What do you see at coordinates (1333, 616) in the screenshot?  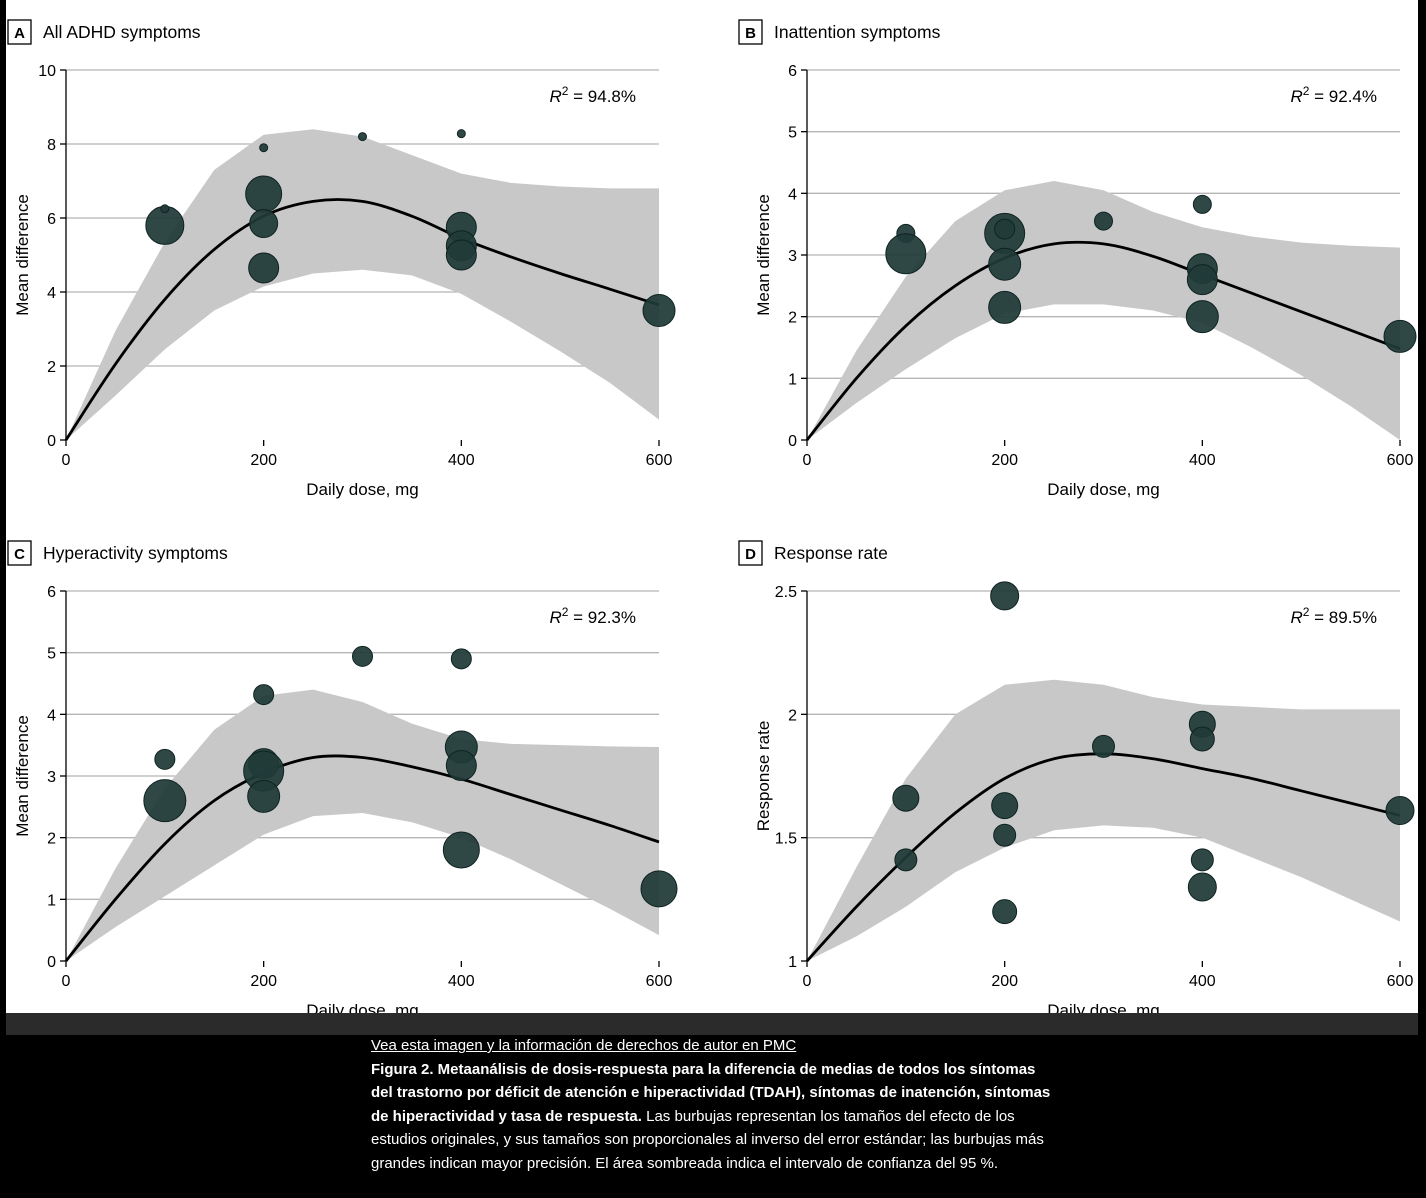 I see `r-squared-label: R2 = 89.5%` at bounding box center [1333, 616].